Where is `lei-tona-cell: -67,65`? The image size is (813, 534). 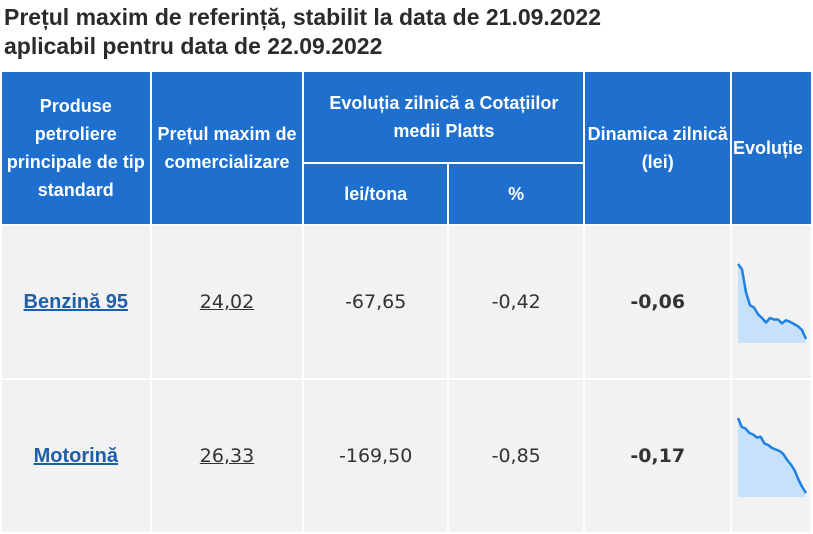
lei-tona-cell: -67,65 is located at coordinates (375, 302).